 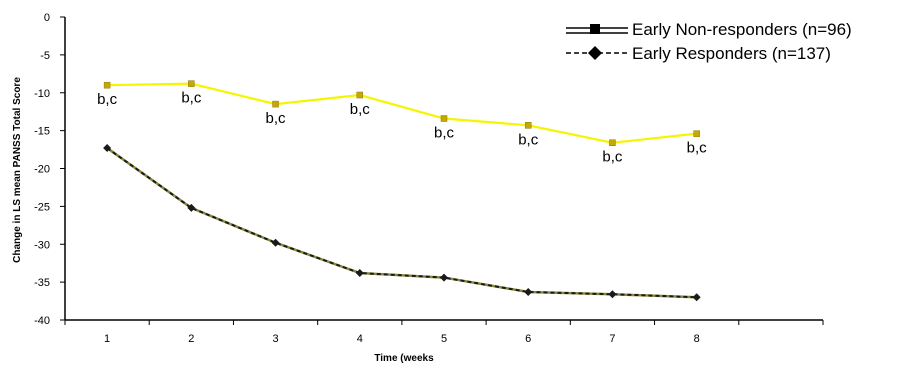 What do you see at coordinates (191, 339) in the screenshot?
I see `x-tick-label: 2` at bounding box center [191, 339].